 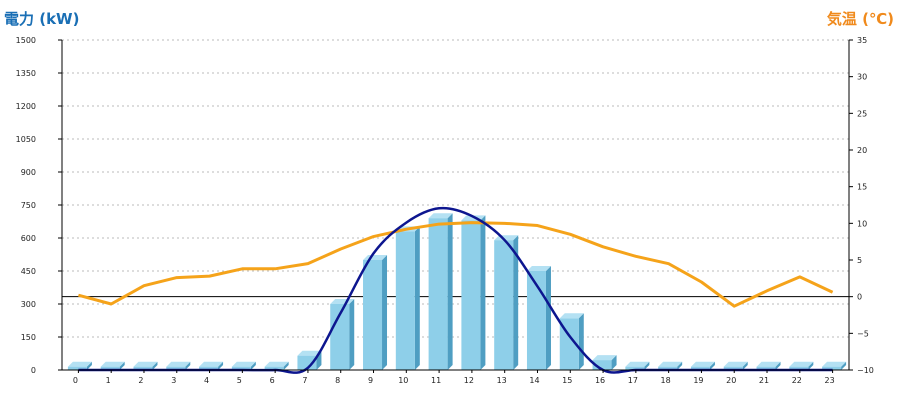 I want to click on x-tick-label: 10, so click(x=403, y=380).